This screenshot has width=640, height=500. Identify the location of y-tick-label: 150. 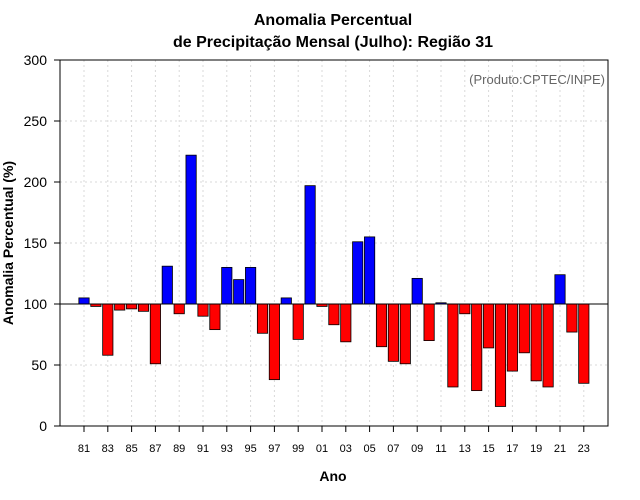
(36, 243).